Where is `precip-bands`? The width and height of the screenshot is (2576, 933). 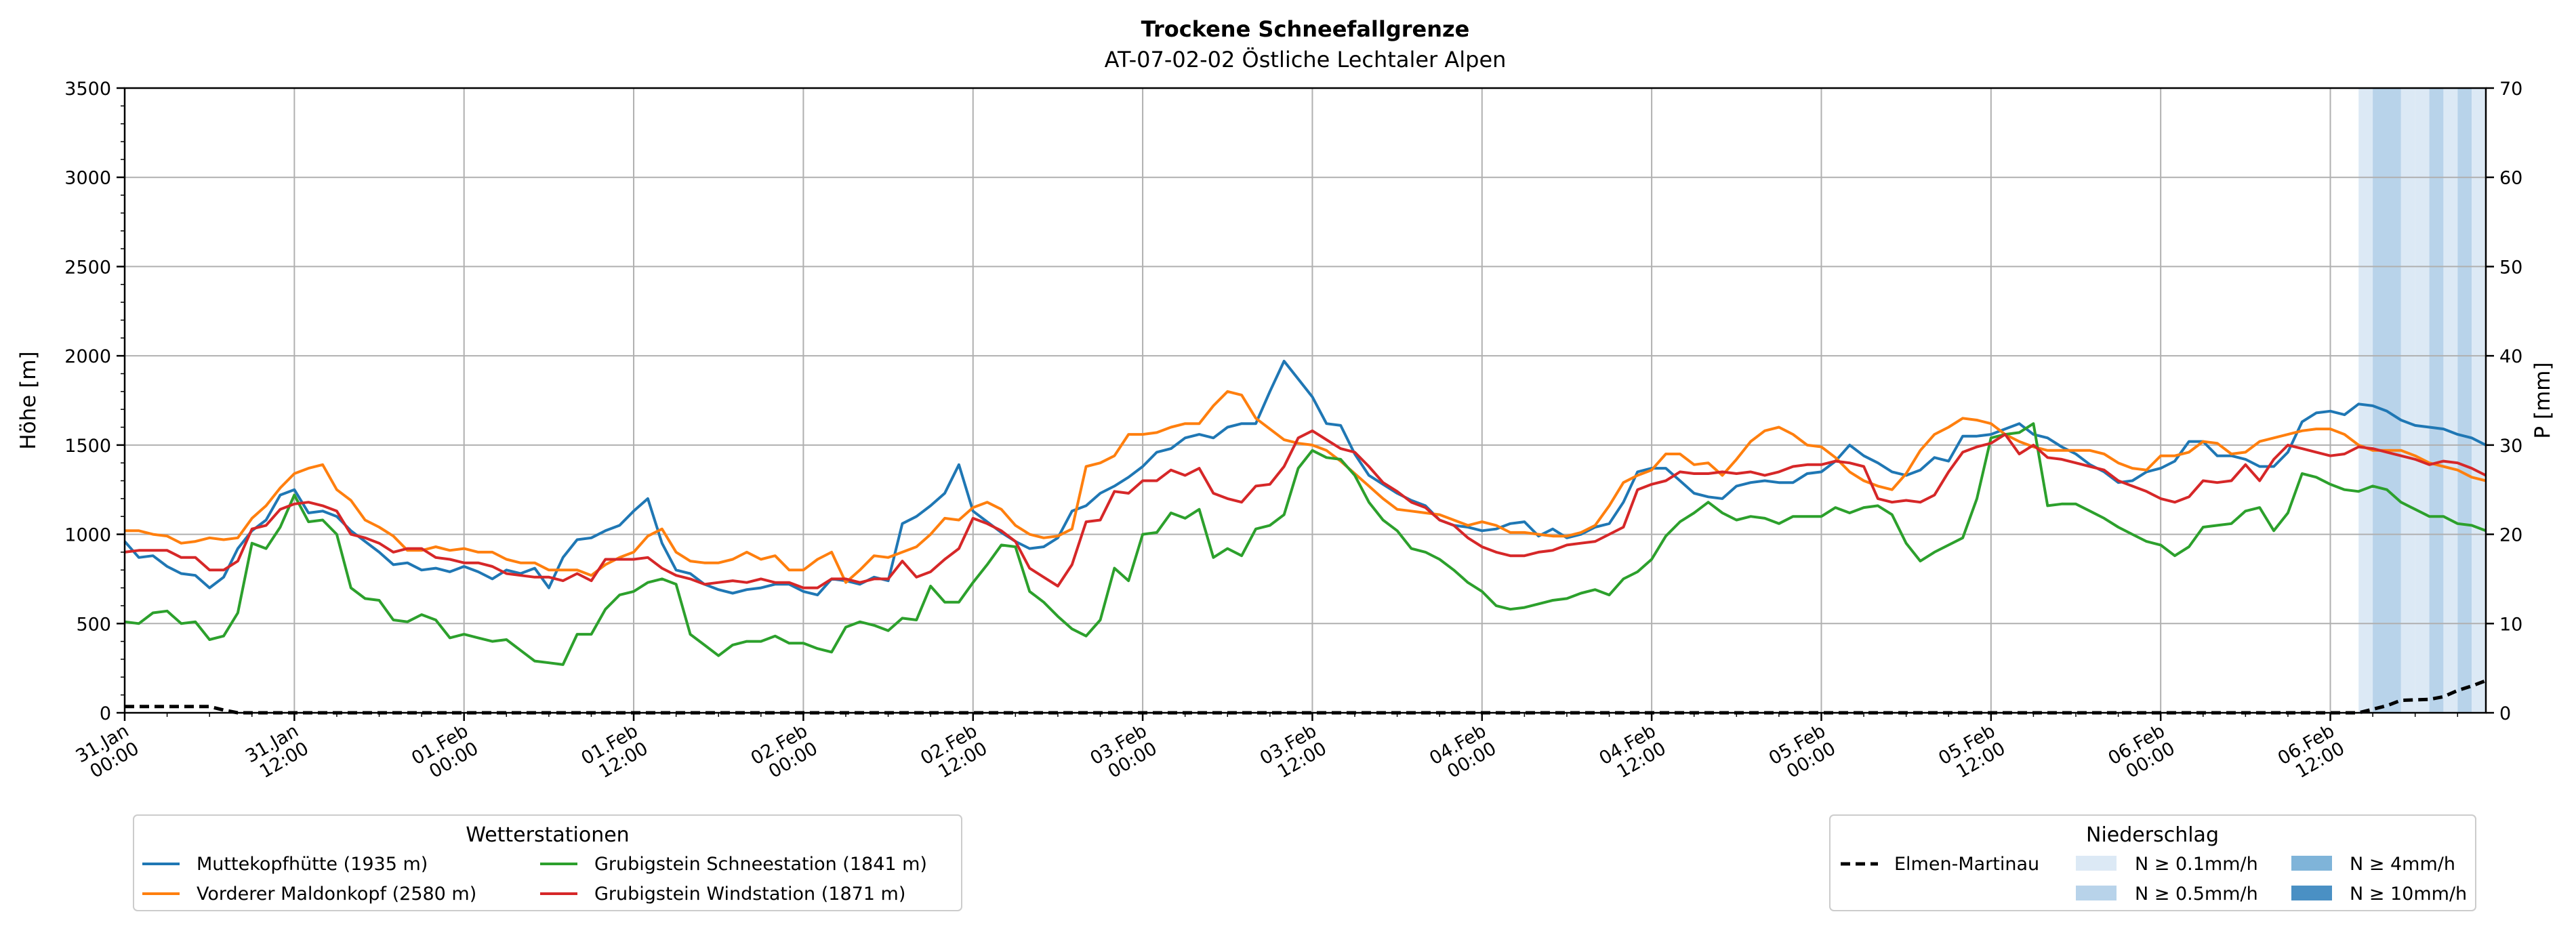
precip-bands is located at coordinates (2422, 400).